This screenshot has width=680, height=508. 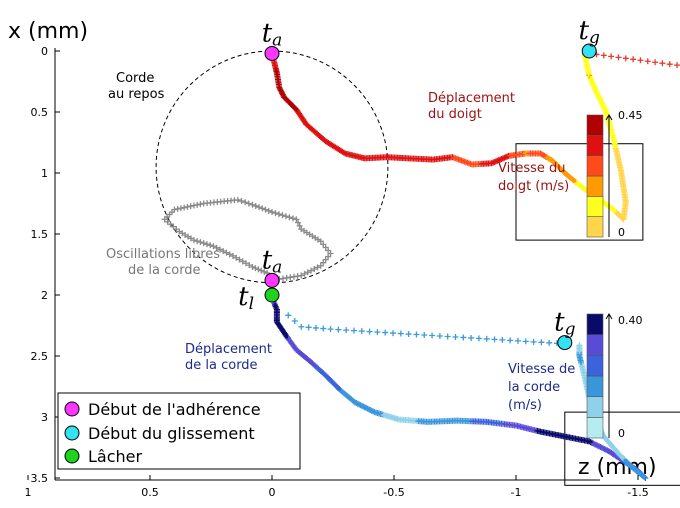 I want to click on event-ta-string-marker, so click(x=272, y=280).